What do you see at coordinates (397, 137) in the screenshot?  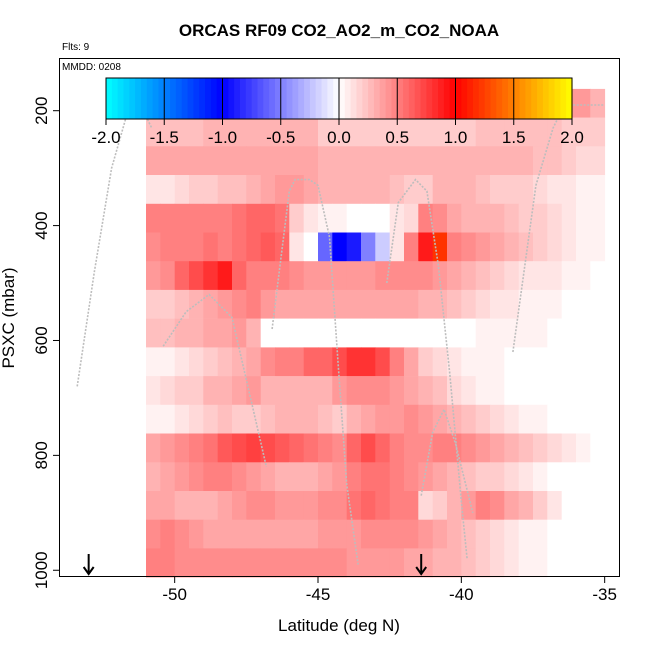 I see `colorbar-tick-label: 0.5` at bounding box center [397, 137].